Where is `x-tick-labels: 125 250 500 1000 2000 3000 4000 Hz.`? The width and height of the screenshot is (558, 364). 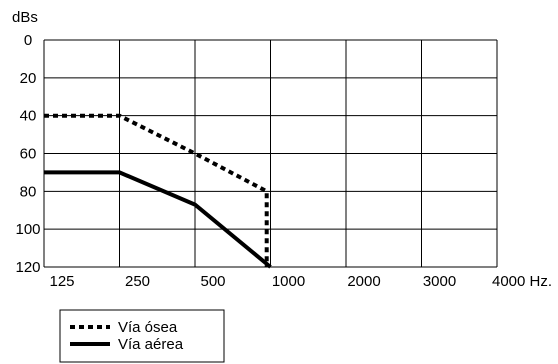
x-tick-labels: 125 250 500 1000 2000 3000 4000 Hz. is located at coordinates (300, 281).